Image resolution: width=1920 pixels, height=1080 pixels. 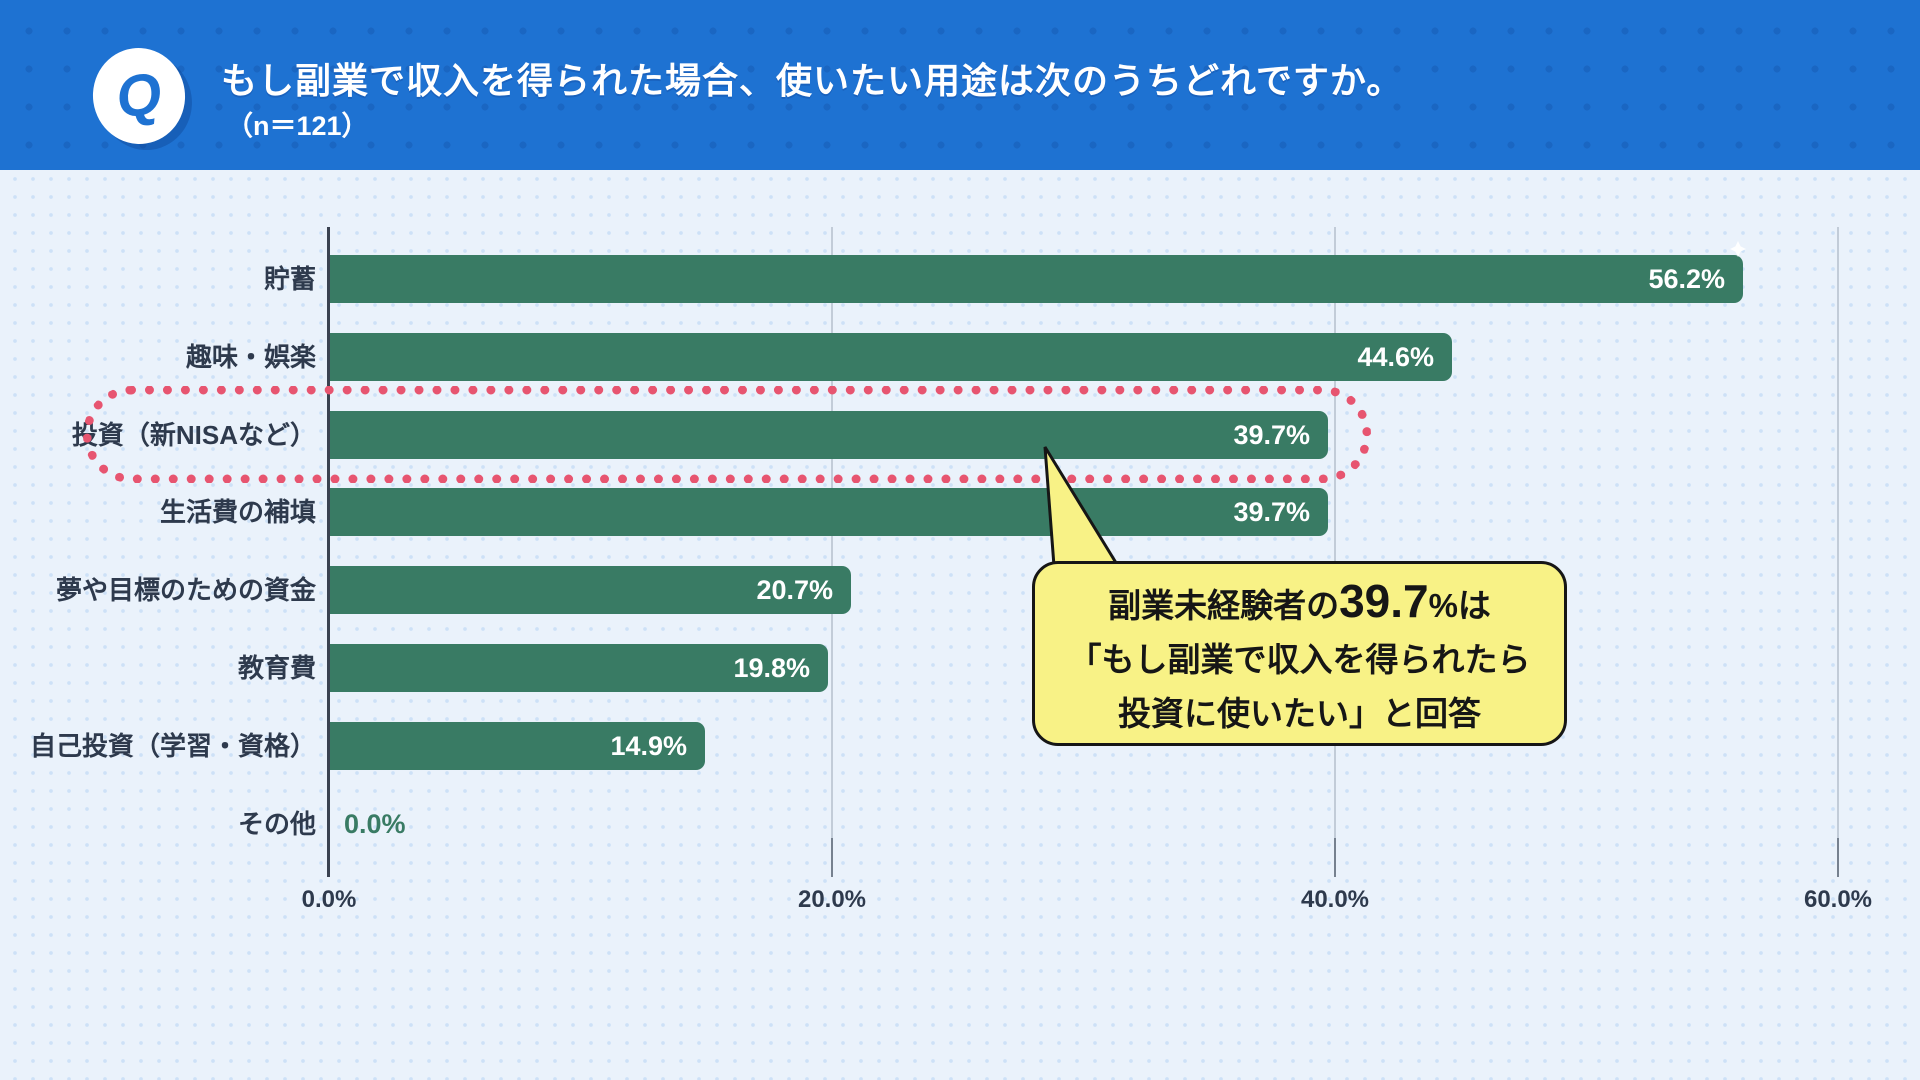 What do you see at coordinates (276, 668) in the screenshot?
I see `category-label: 教育費` at bounding box center [276, 668].